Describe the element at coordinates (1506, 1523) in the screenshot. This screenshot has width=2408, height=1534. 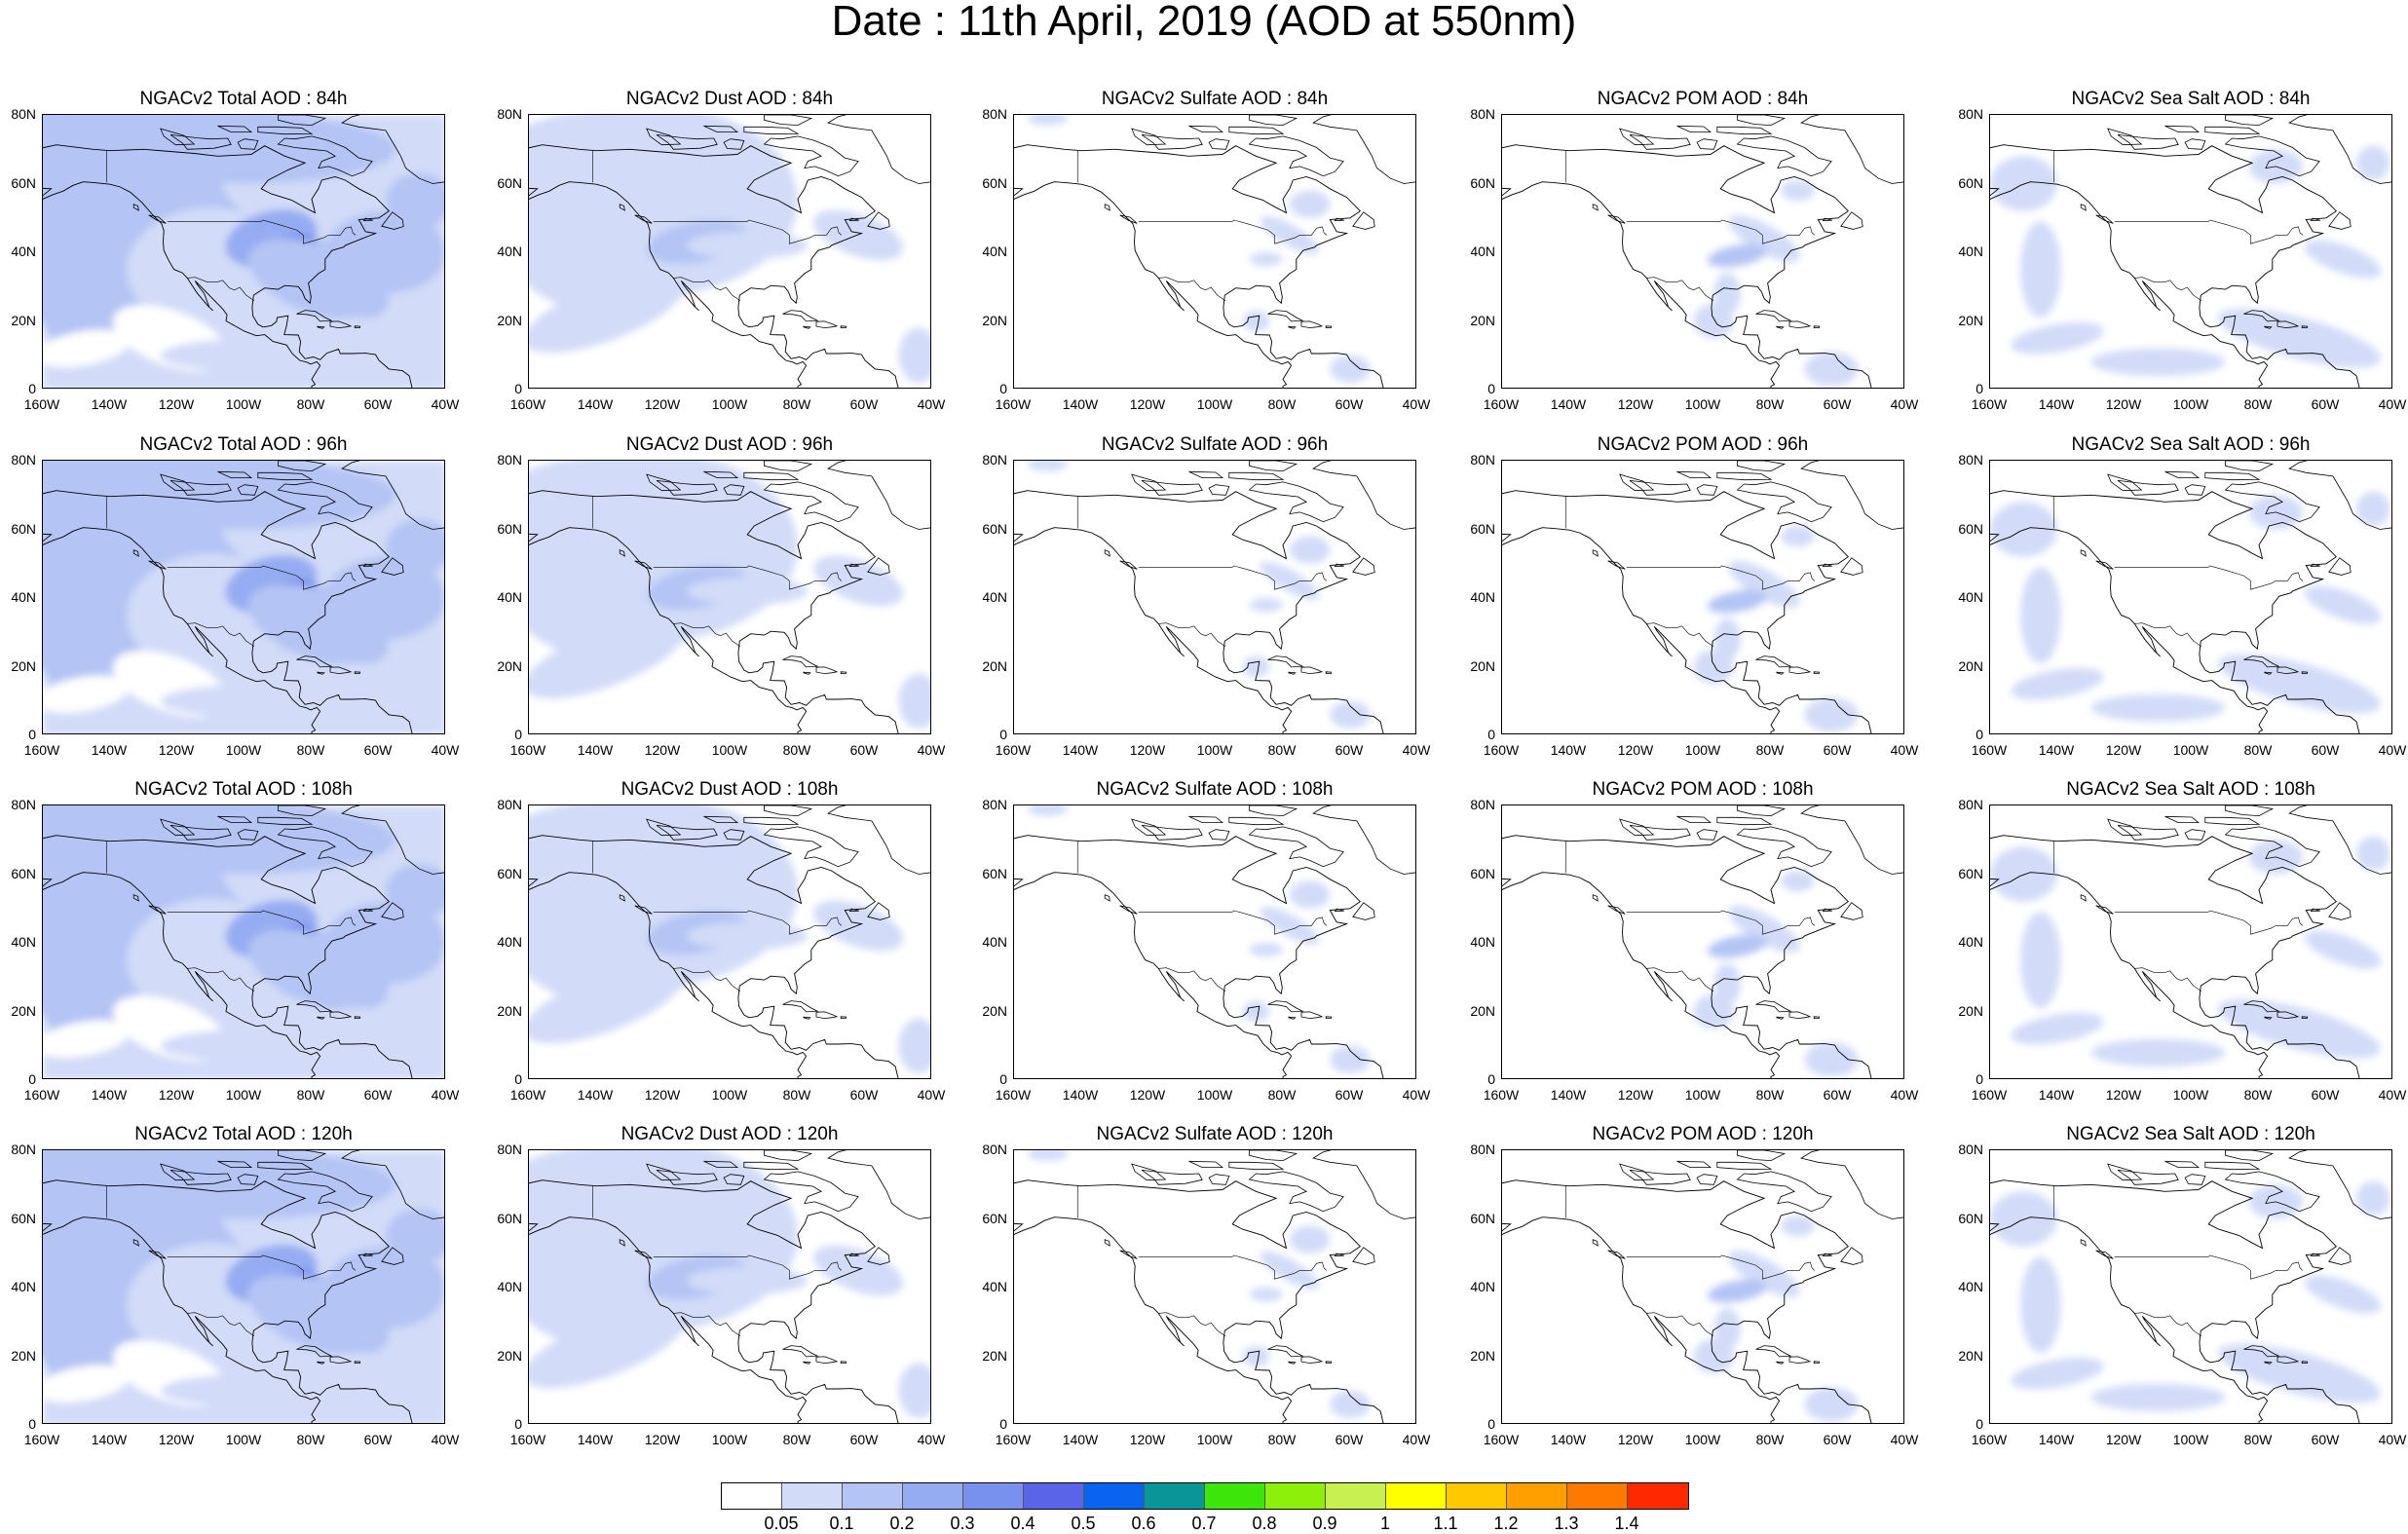
I see `colorbar-label: 1.2` at that location.